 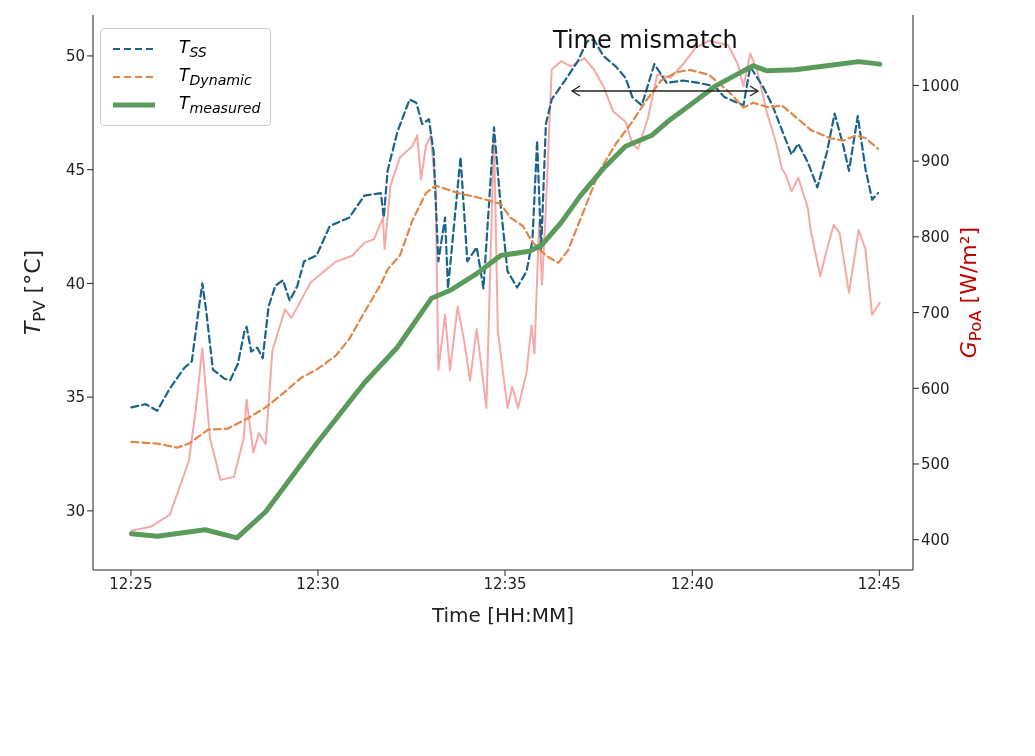 I want to click on legend-label: T$_{Dynamic}$, so click(x=215, y=77).